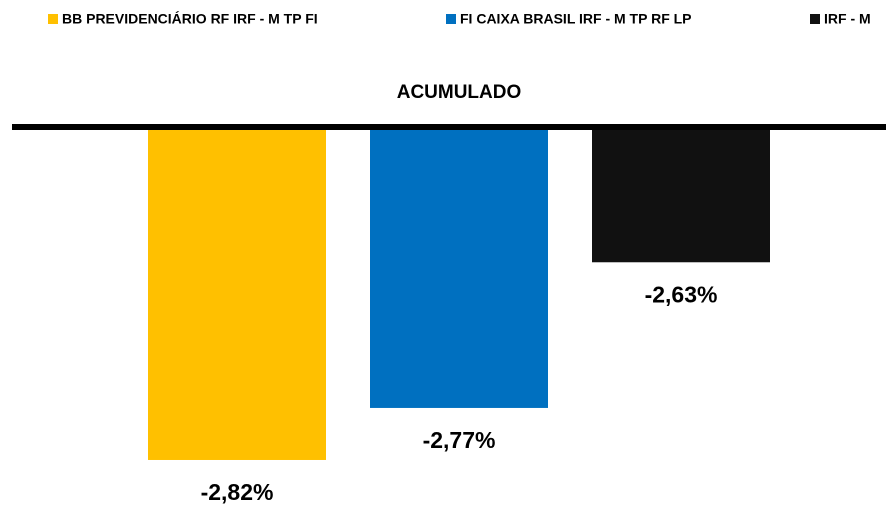  What do you see at coordinates (847, 19) in the screenshot?
I see `legend-label: IRF - M` at bounding box center [847, 19].